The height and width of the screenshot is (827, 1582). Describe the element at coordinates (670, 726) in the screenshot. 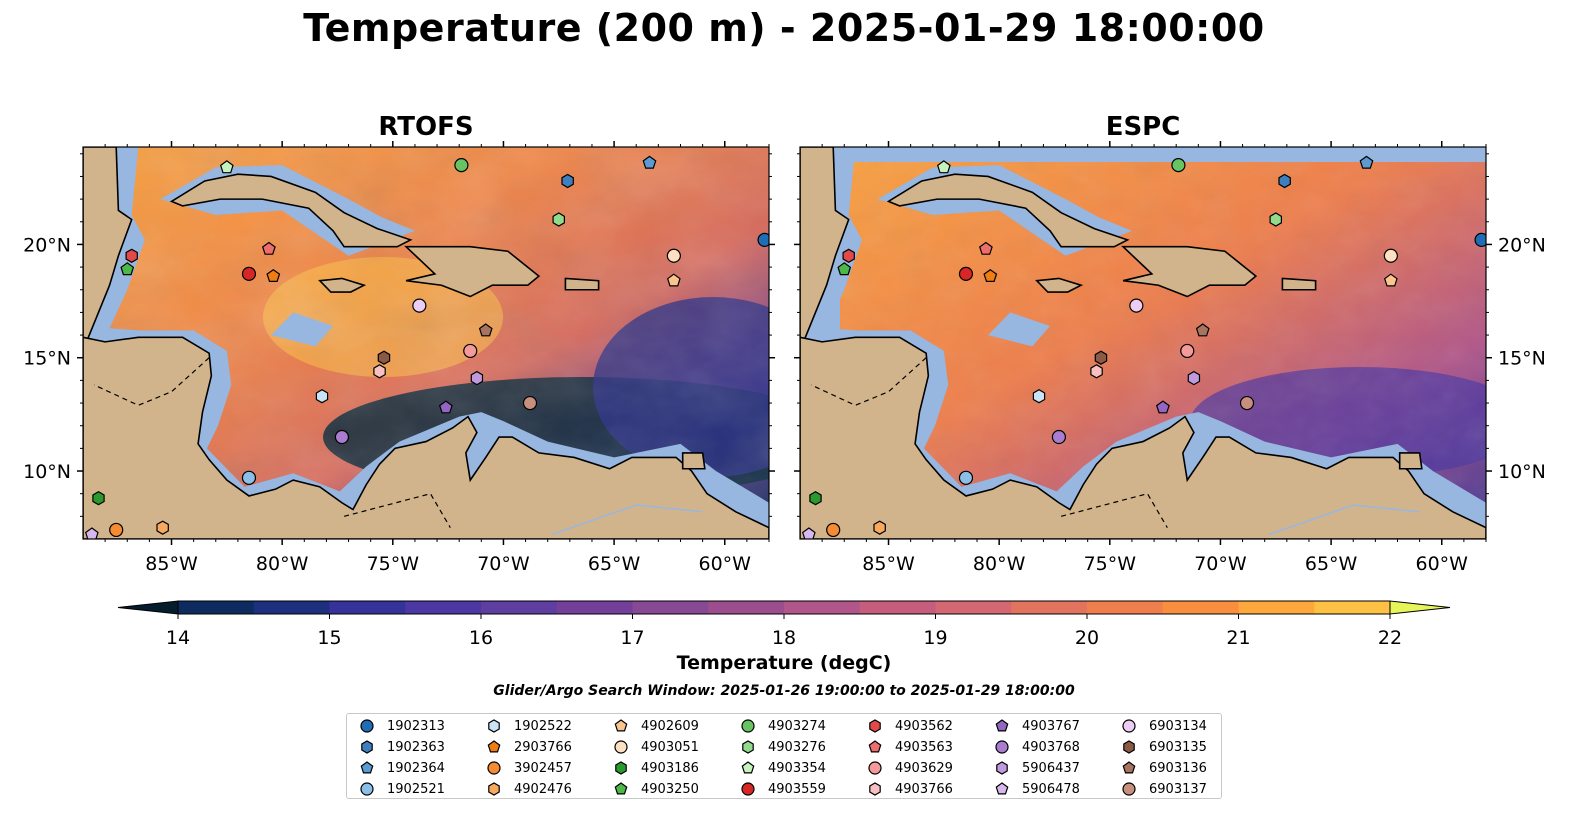

I see `legend-label: 4902609` at that location.